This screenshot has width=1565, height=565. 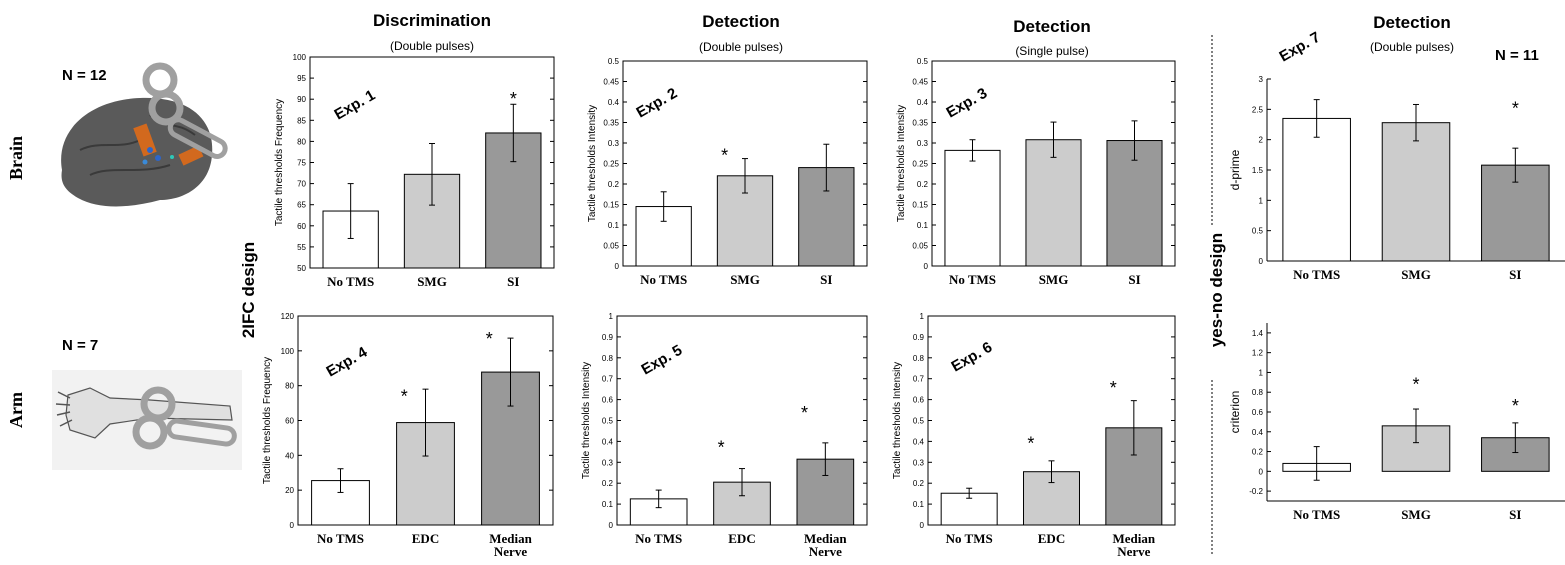 I want to click on arm-illustration, so click(x=147, y=420).